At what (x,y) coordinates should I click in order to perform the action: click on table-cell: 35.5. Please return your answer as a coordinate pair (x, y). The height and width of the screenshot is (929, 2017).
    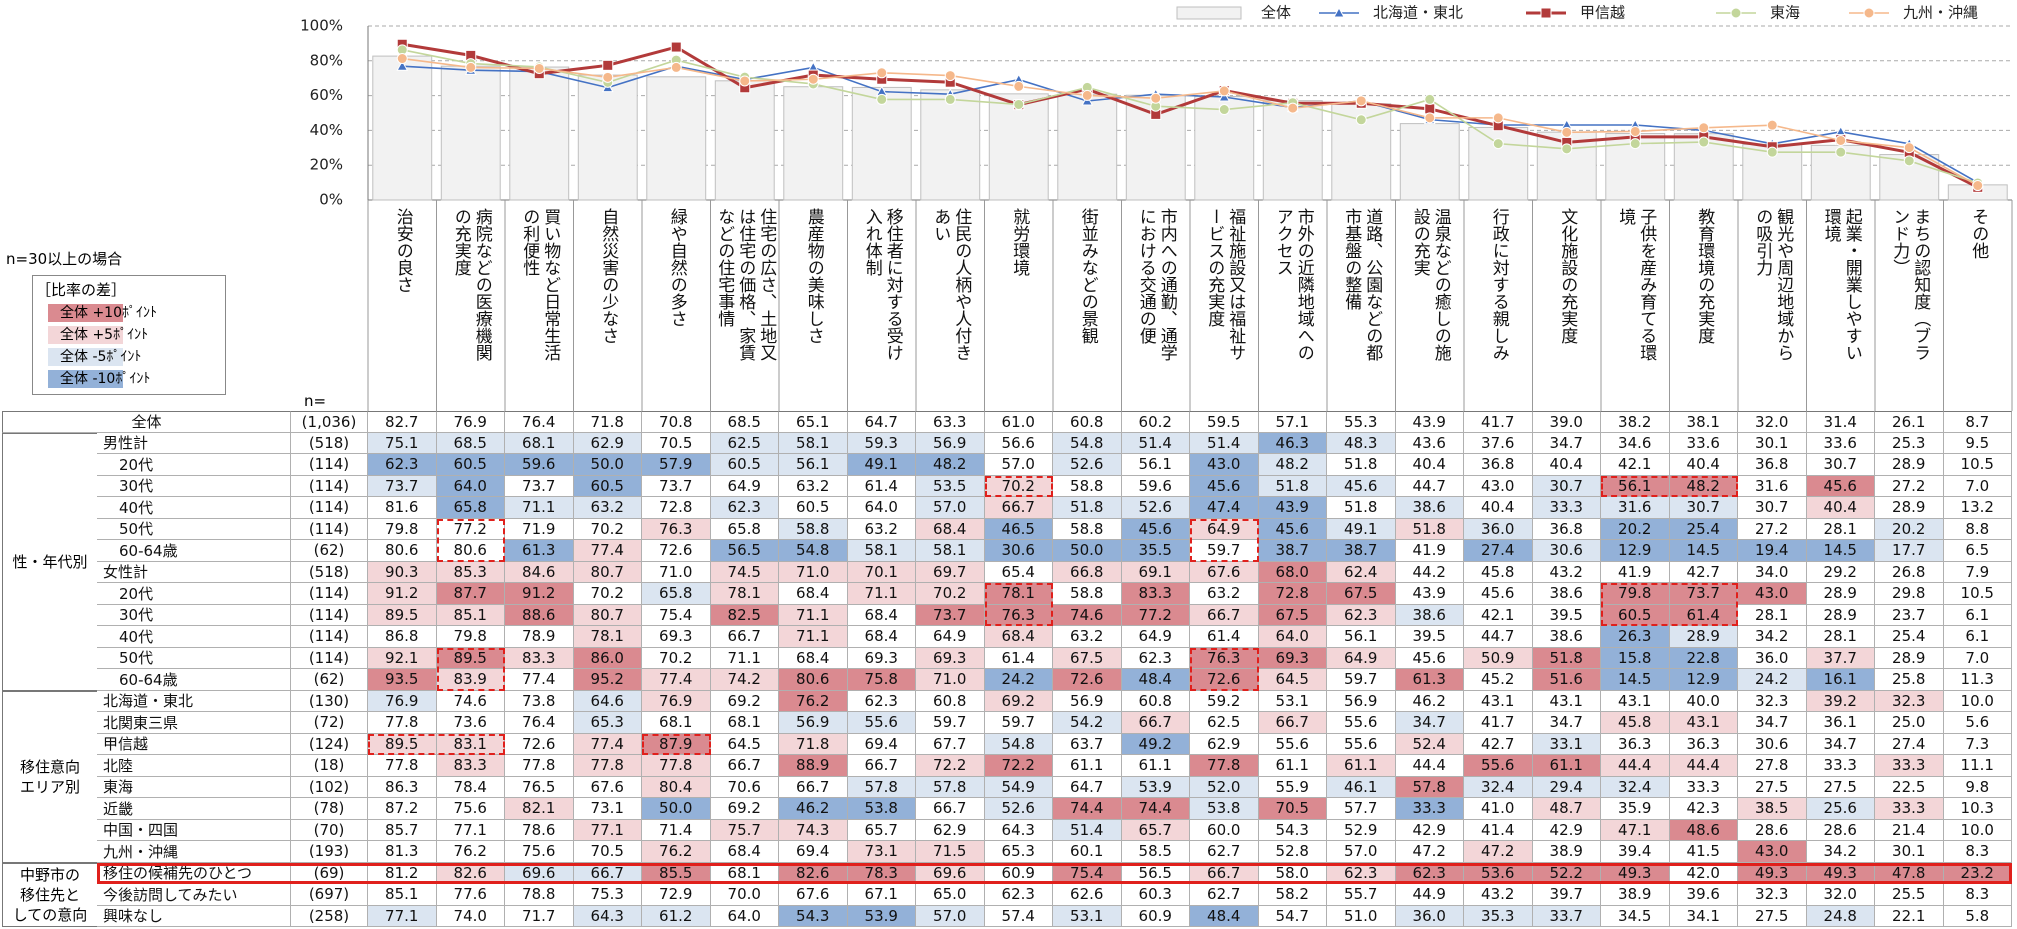
    Looking at the image, I should click on (1155, 551).